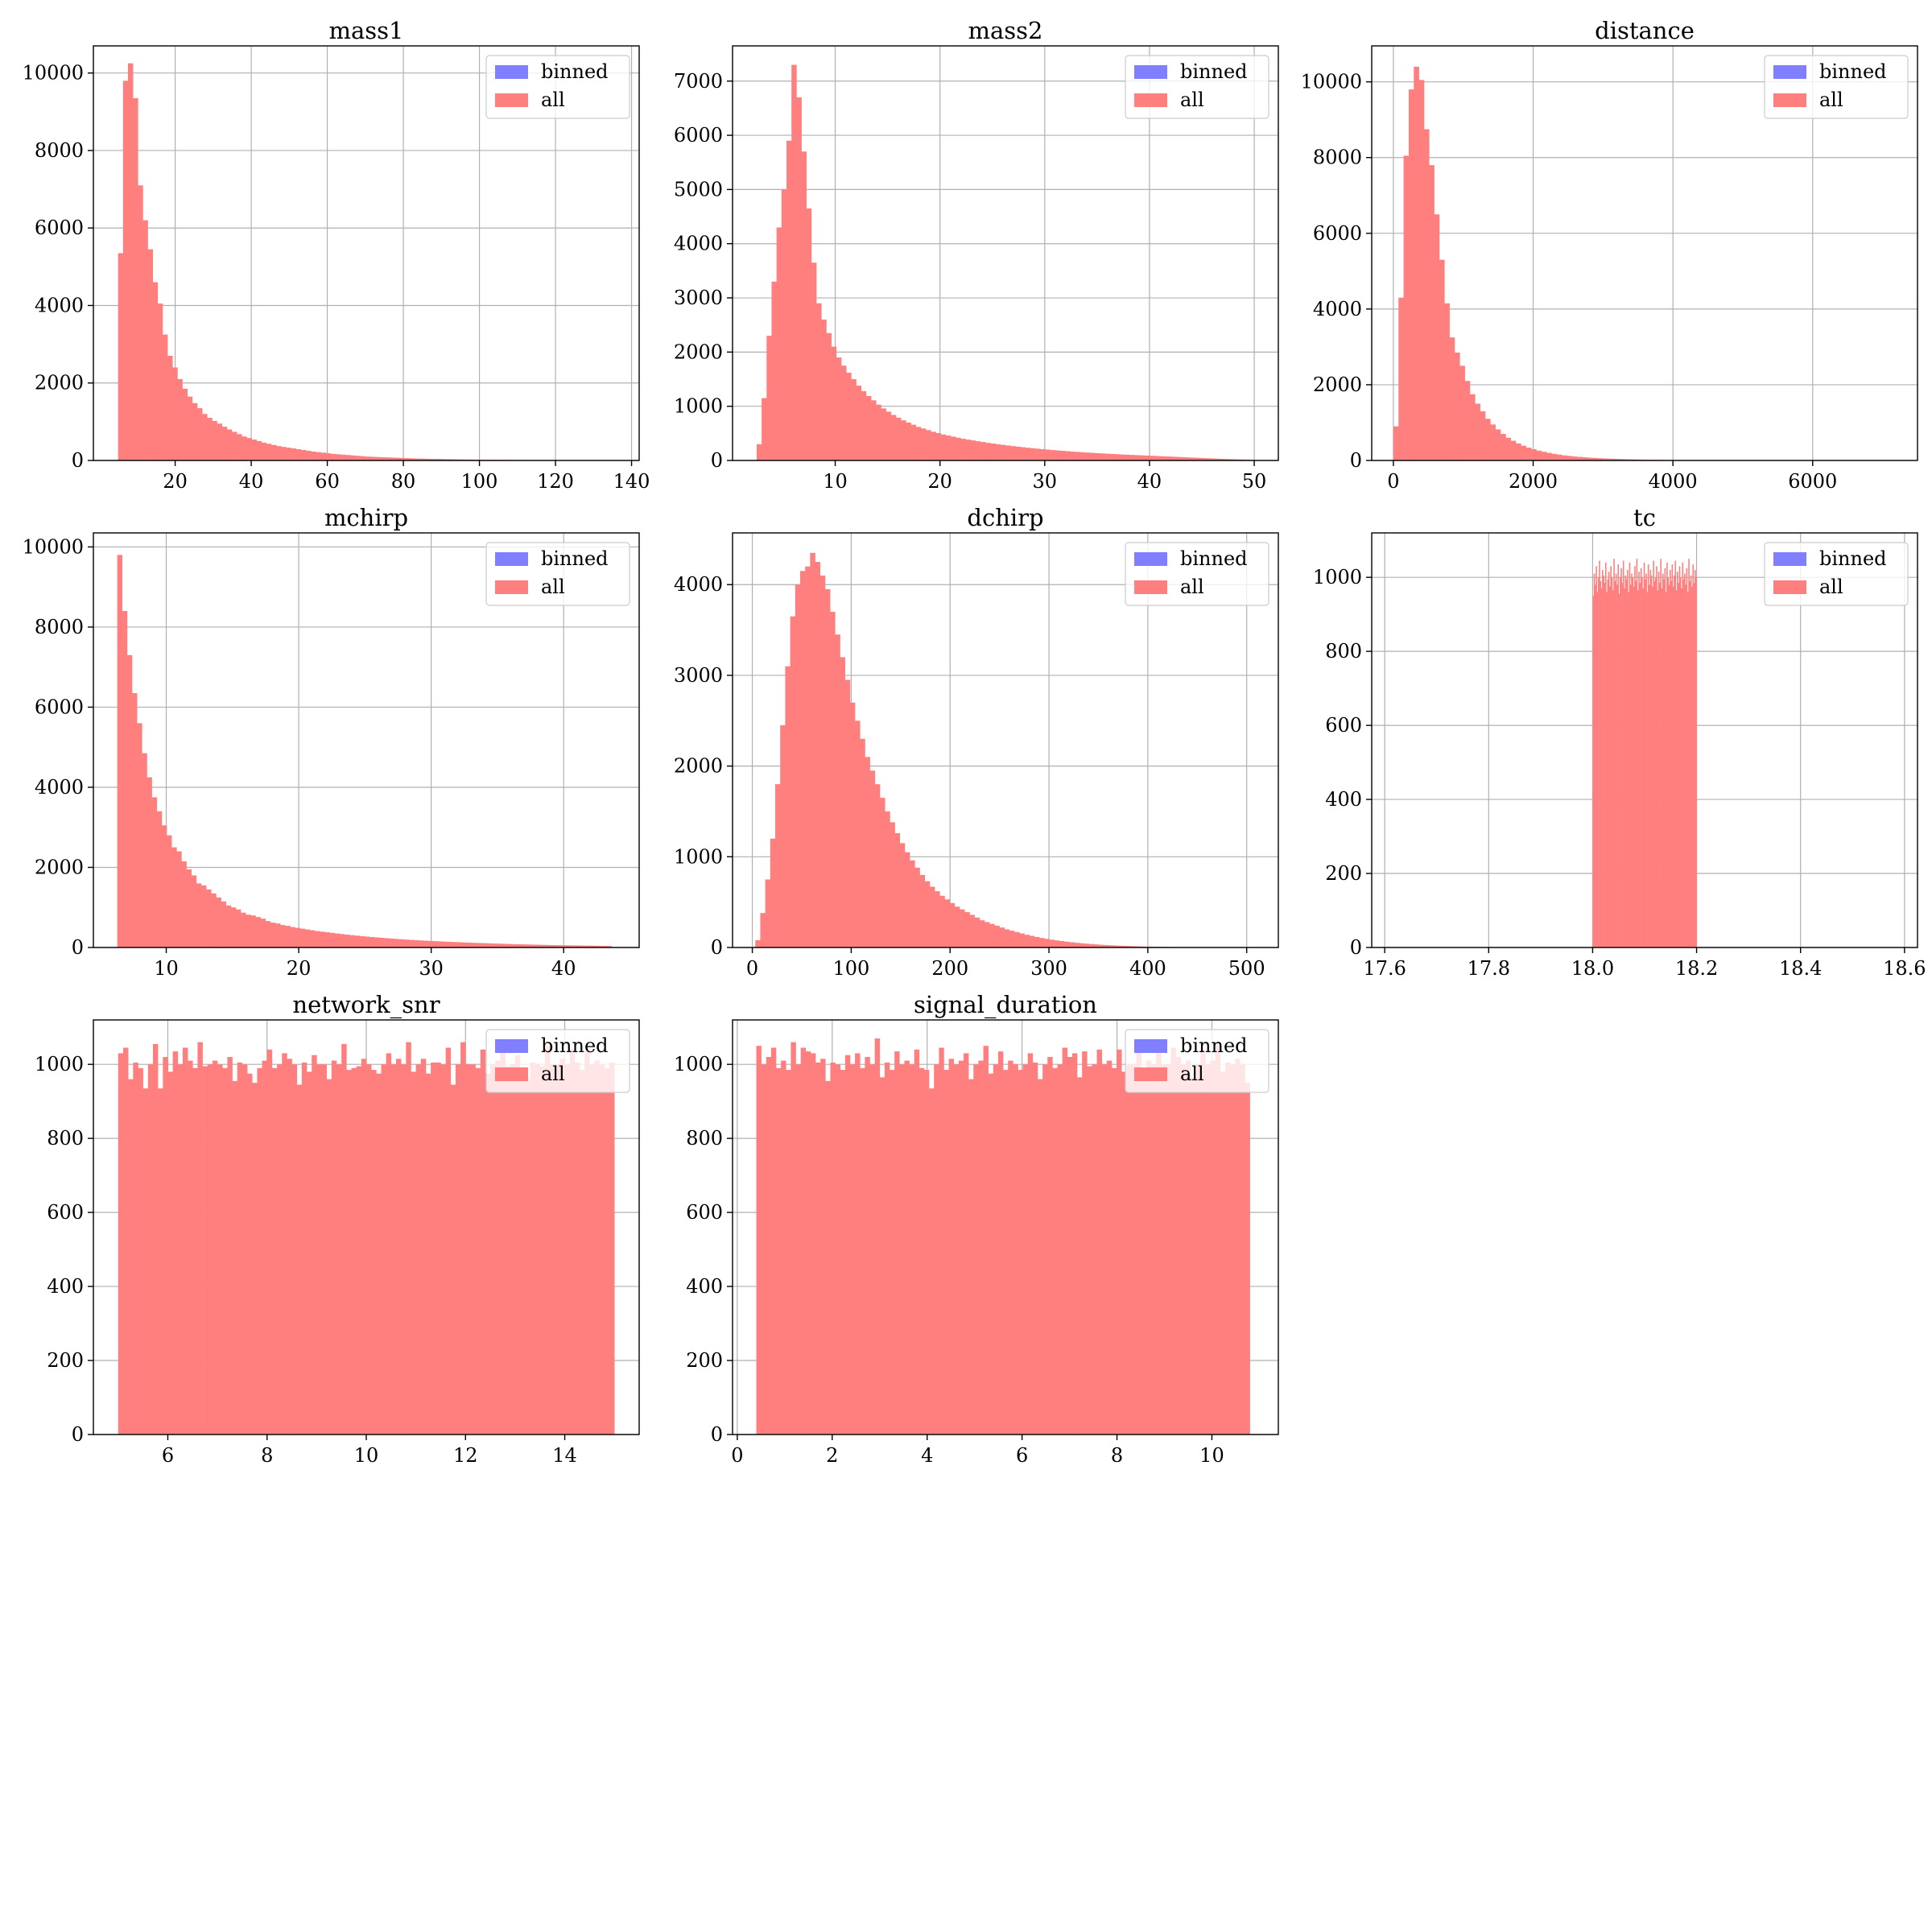 The width and height of the screenshot is (1932, 1932). Describe the element at coordinates (717, 1434) in the screenshot. I see `y-tick-label: 0` at that location.